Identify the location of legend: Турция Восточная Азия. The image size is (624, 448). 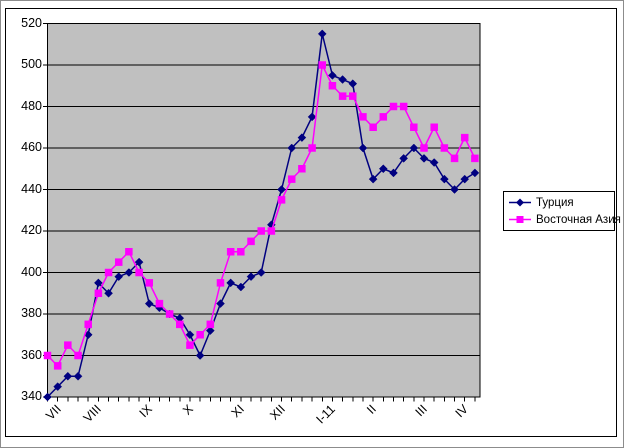
(562, 211).